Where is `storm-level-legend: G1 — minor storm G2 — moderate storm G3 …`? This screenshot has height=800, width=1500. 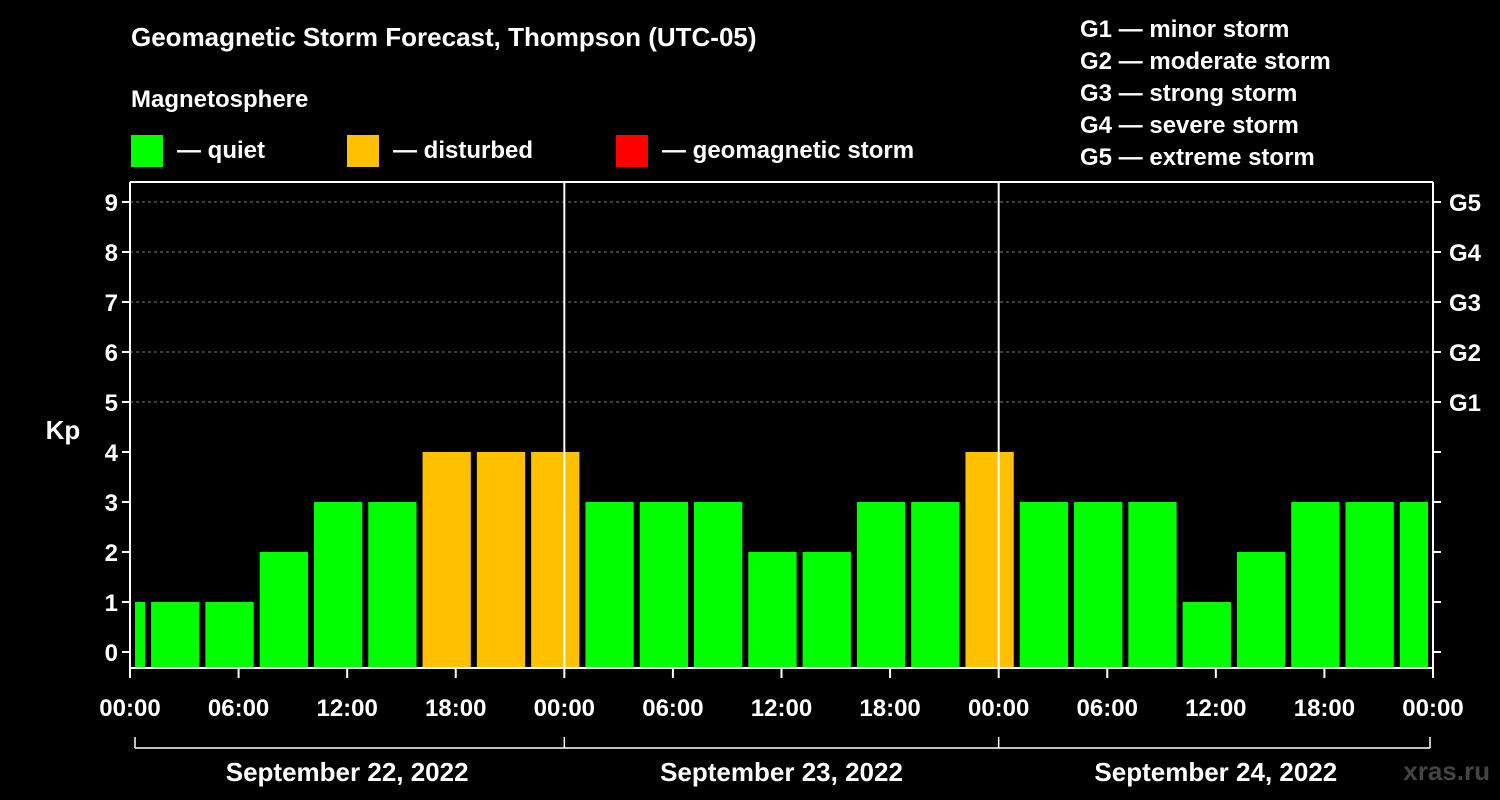 storm-level-legend: G1 — minor storm G2 — moderate storm G3 … is located at coordinates (1205, 94).